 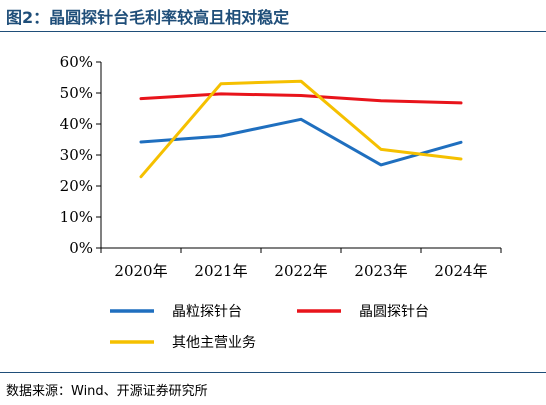 What do you see at coordinates (76, 155) in the screenshot?
I see `y-tick-label: 30%` at bounding box center [76, 155].